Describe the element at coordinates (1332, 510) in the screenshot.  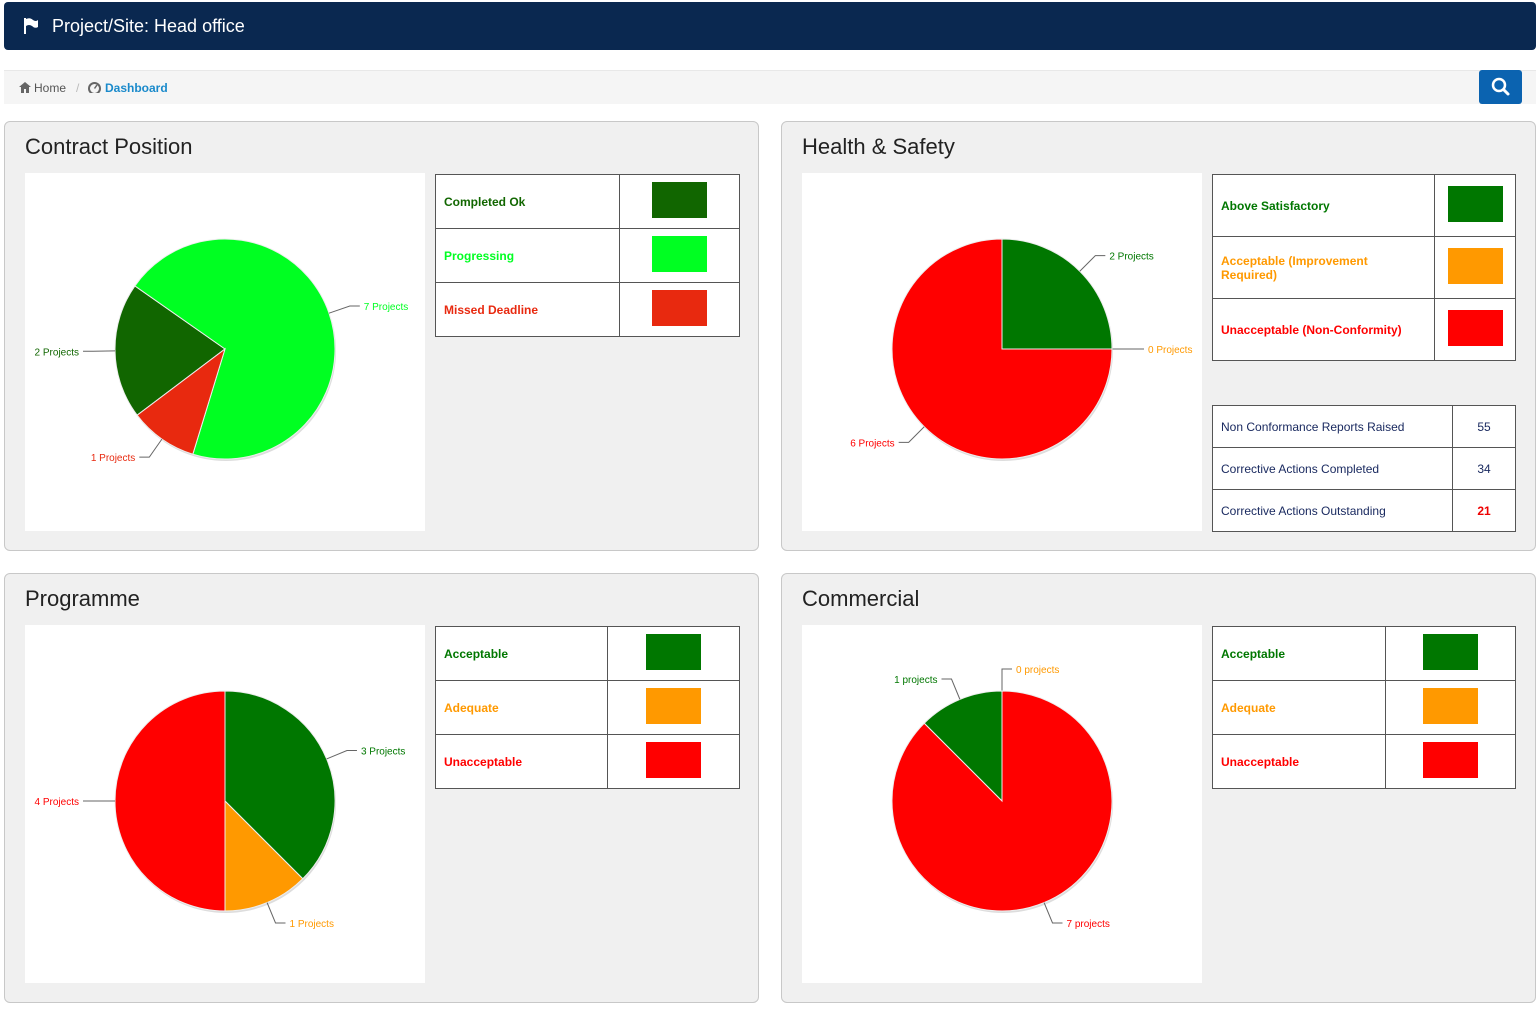
I see `stats-label: Corrective Actions Outstanding` at that location.